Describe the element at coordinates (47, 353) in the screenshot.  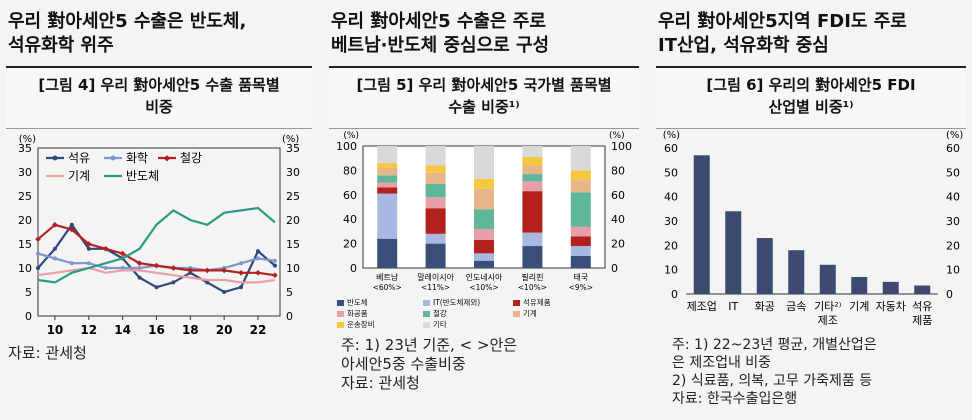
I see `source-note: 자료: 관세청` at that location.